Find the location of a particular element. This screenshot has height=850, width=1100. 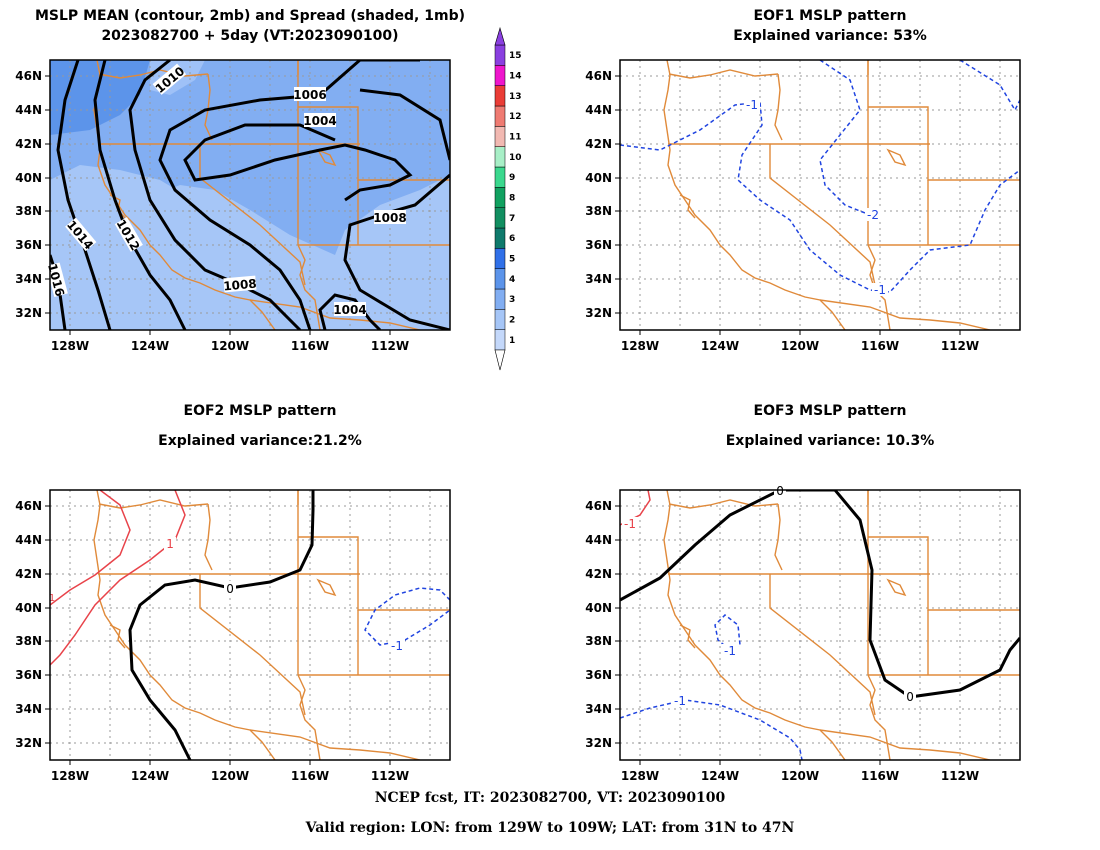

panel1-state-lines is located at coordinates (271, 195).